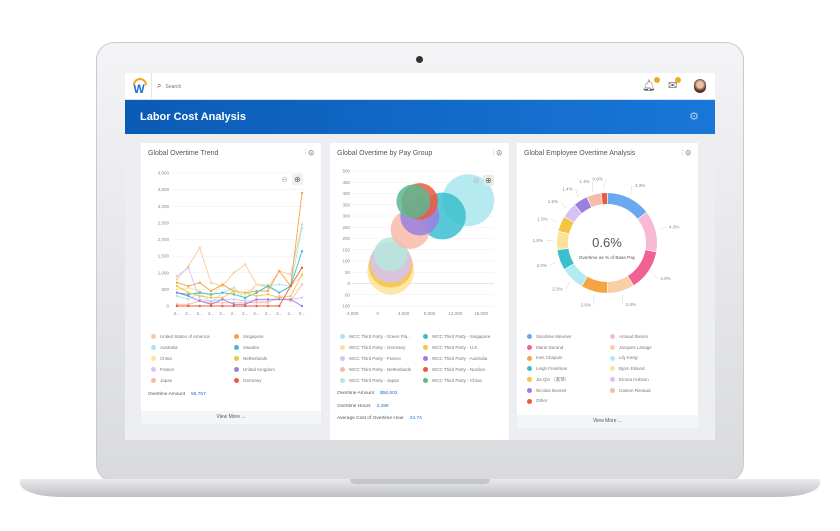 This screenshot has width=840, height=531. Describe the element at coordinates (635, 347) in the screenshot. I see `legend-label: Jacques Lesage` at that location.